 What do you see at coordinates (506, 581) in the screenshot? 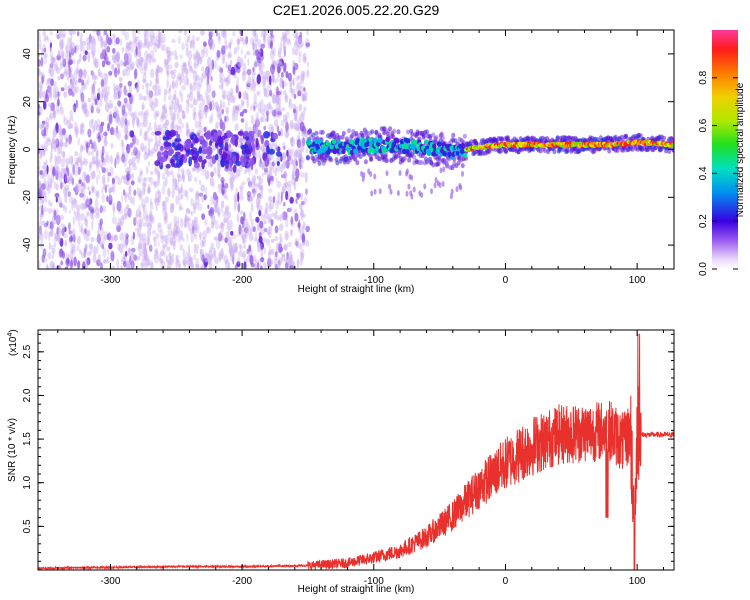
I see `x-tick-label: 0` at bounding box center [506, 581].